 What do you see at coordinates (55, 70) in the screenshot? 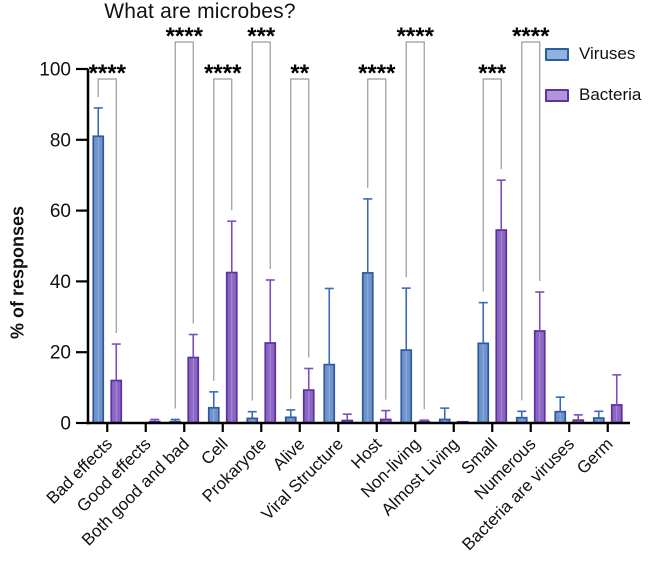
I see `y-tick-label-100: 100` at bounding box center [55, 70].